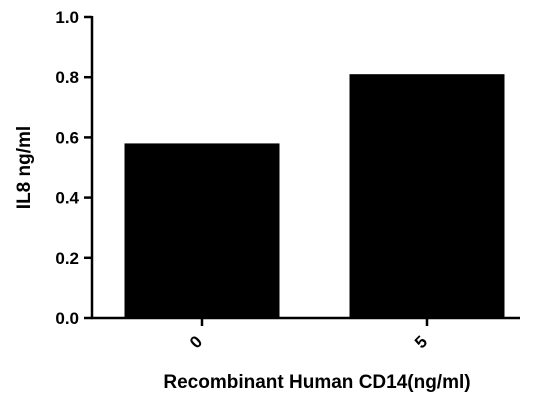 The height and width of the screenshot is (396, 534). I want to click on y-tick-label: 0.6, so click(67, 137).